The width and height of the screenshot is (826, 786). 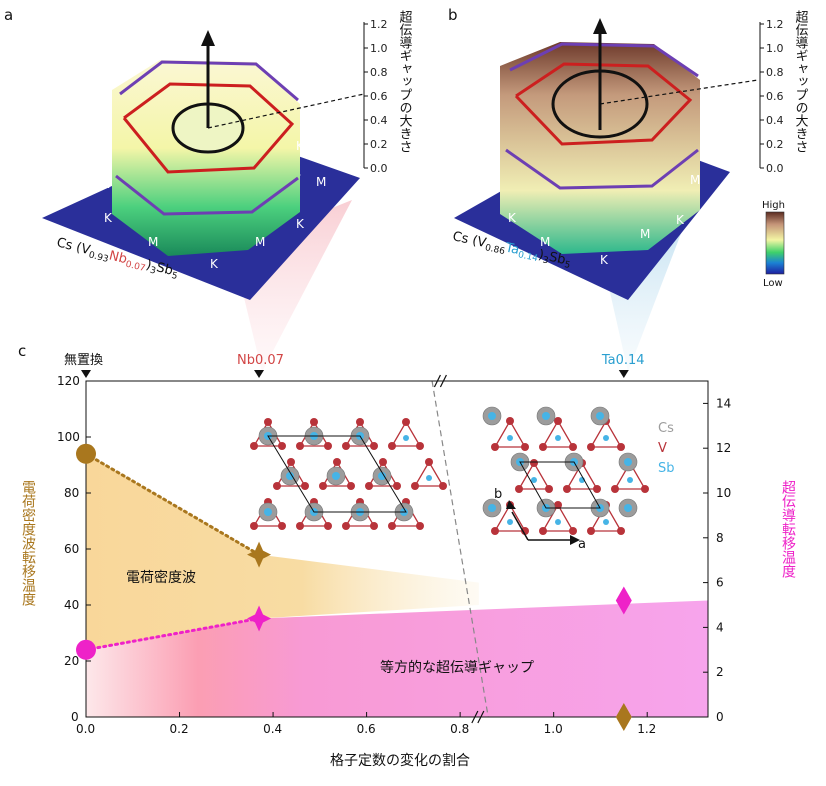 What do you see at coordinates (75, 717) in the screenshot?
I see `y-left-tick-label: 0` at bounding box center [75, 717].